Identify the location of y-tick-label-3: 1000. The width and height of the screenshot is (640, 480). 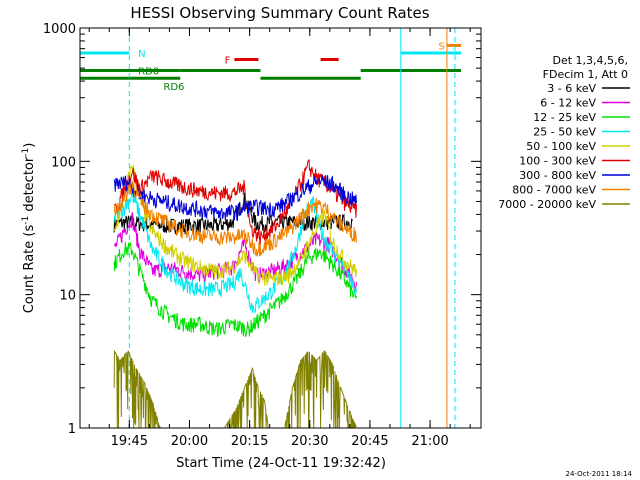
(59, 29).